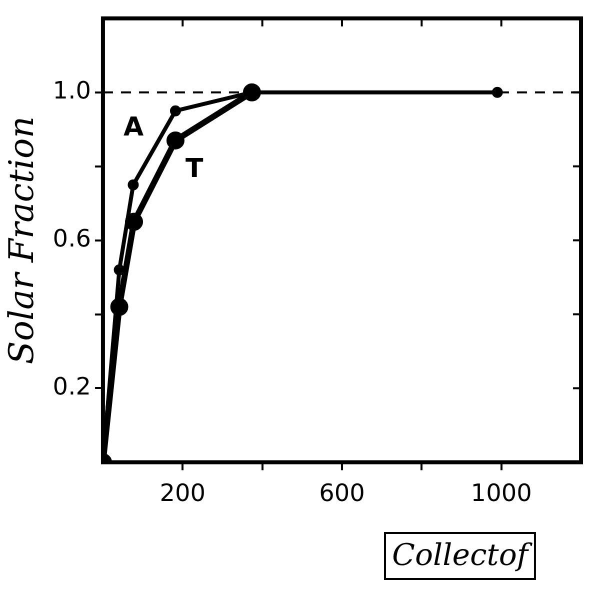  What do you see at coordinates (22, 240) in the screenshot?
I see `y-axis-title: Solar Fraction` at bounding box center [22, 240].